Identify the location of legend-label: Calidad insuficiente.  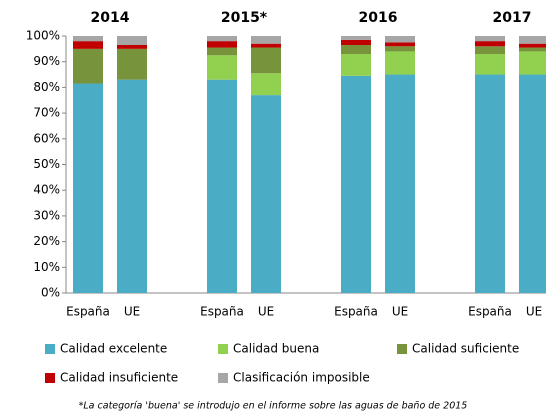
(119, 378).